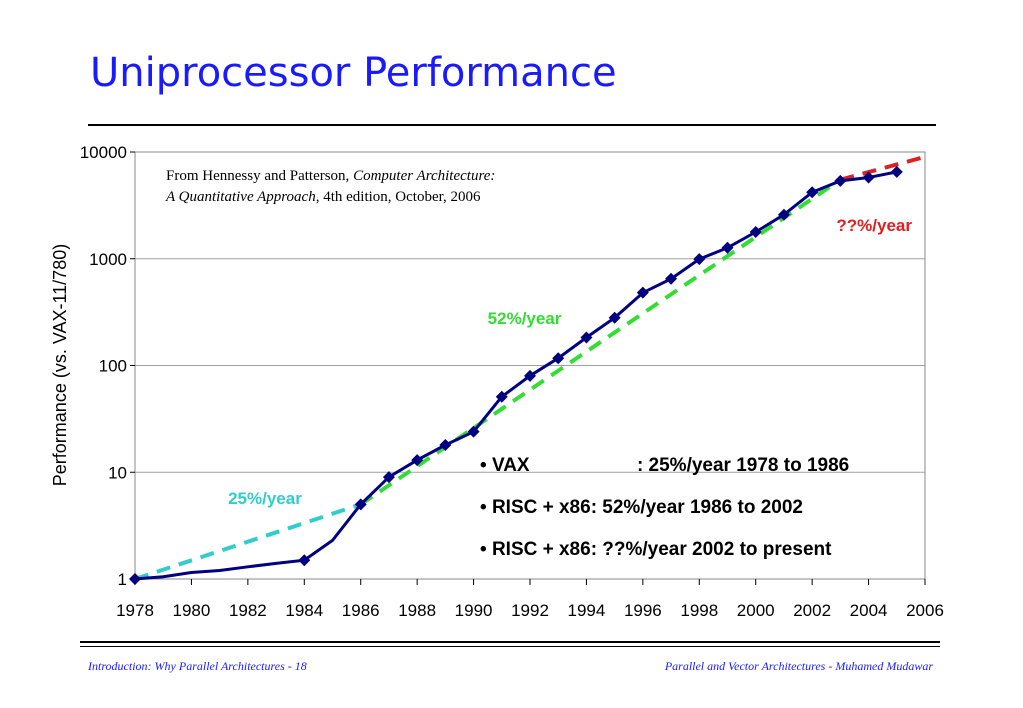 The height and width of the screenshot is (708, 1023). Describe the element at coordinates (135, 610) in the screenshot. I see `x-tick-label: 1978` at that location.